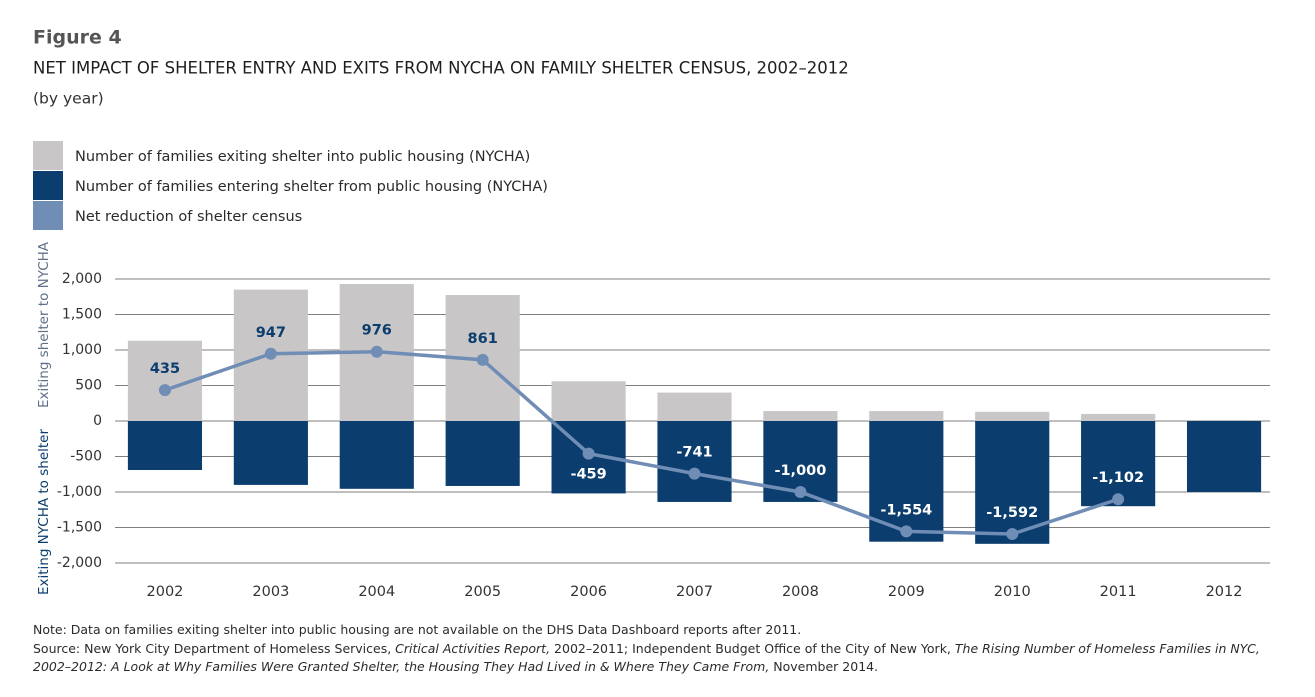 The image size is (1315, 697). I want to click on chart-subtitle: (by year), so click(68, 99).